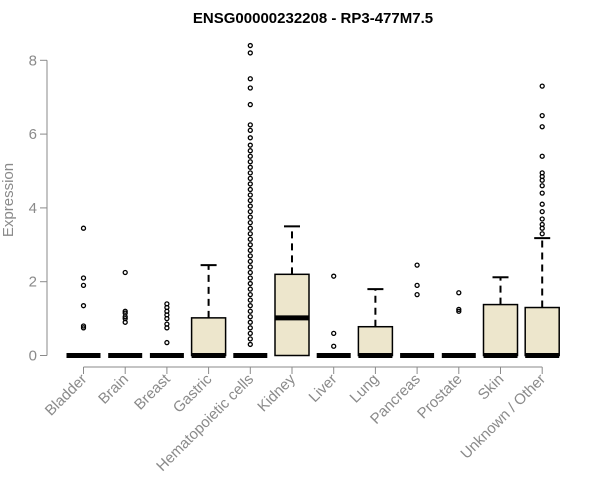  Describe the element at coordinates (417, 310) in the screenshot. I see `box-pancreas` at that location.